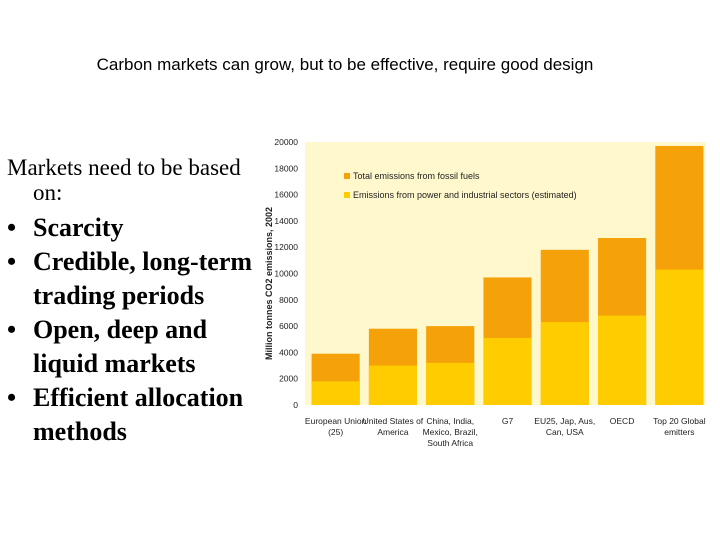 Image resolution: width=720 pixels, height=540 pixels. Describe the element at coordinates (124, 167) in the screenshot. I see `intro-line-1: Markets need to be based` at that location.